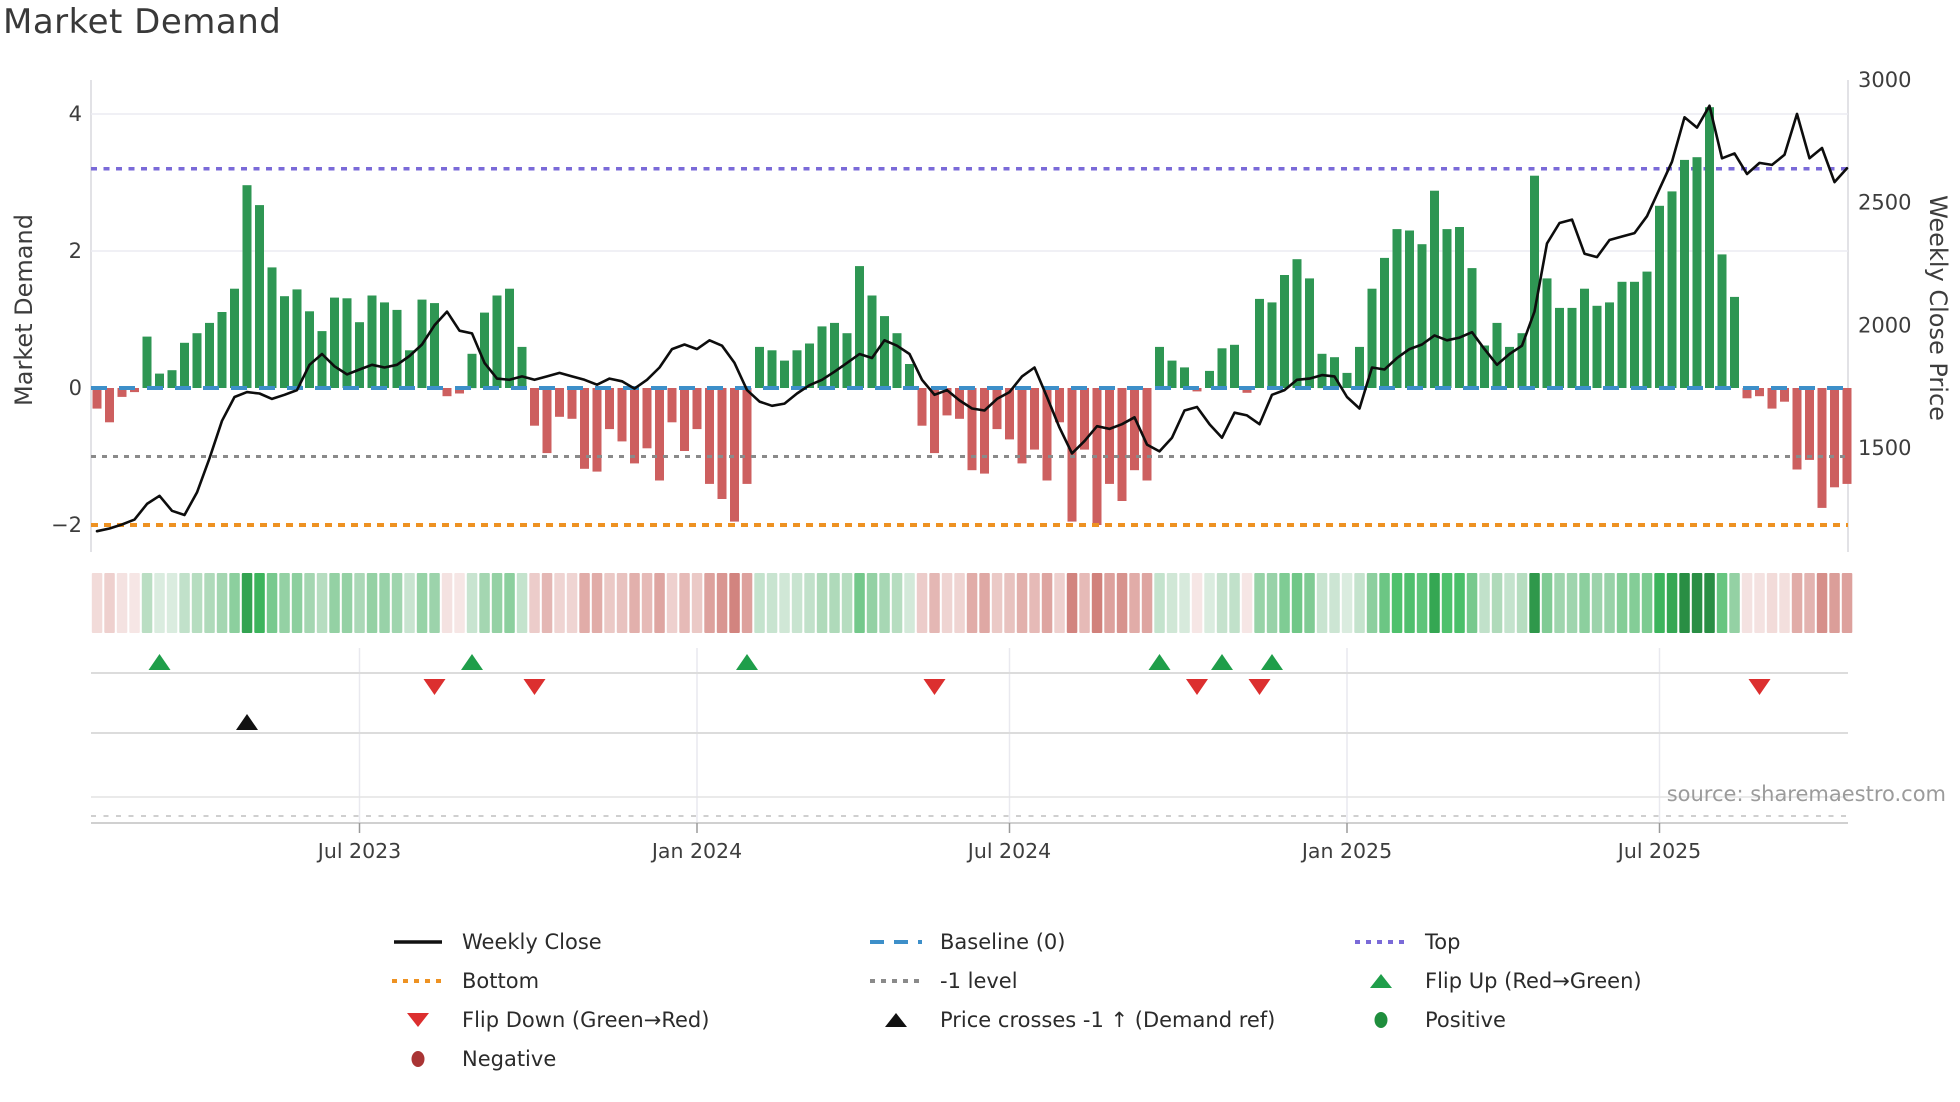 The height and width of the screenshot is (1102, 1960). What do you see at coordinates (1533, 980) in the screenshot?
I see `legend-label: Flip Up (Red→Green)` at bounding box center [1533, 980].